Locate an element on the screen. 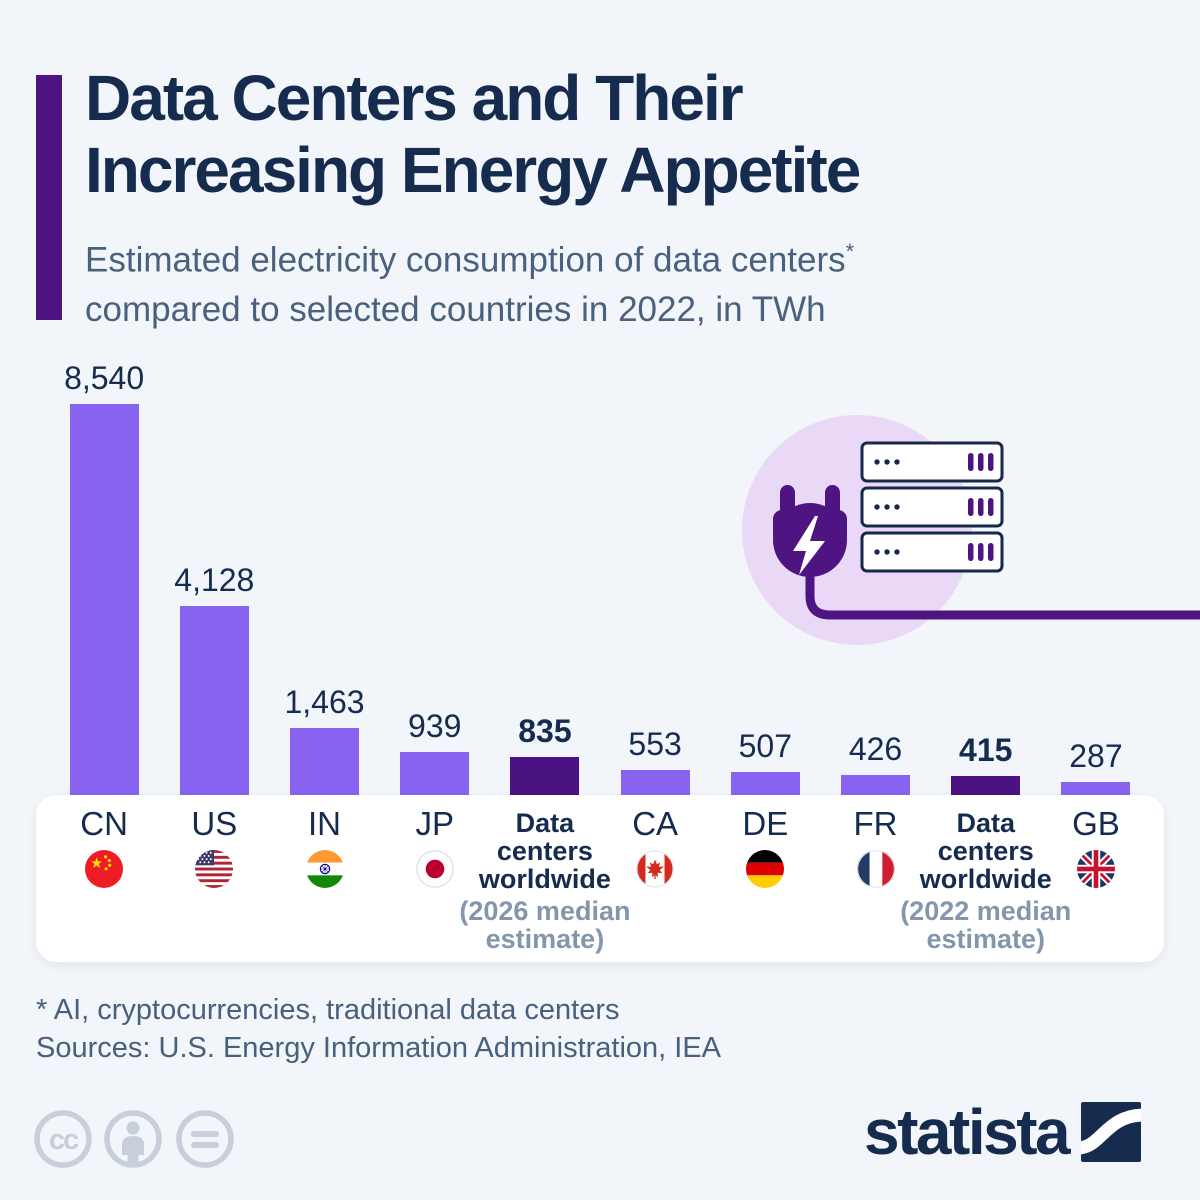 The image size is (1200, 1200). bar-column: 8,540 is located at coordinates (104, 577).